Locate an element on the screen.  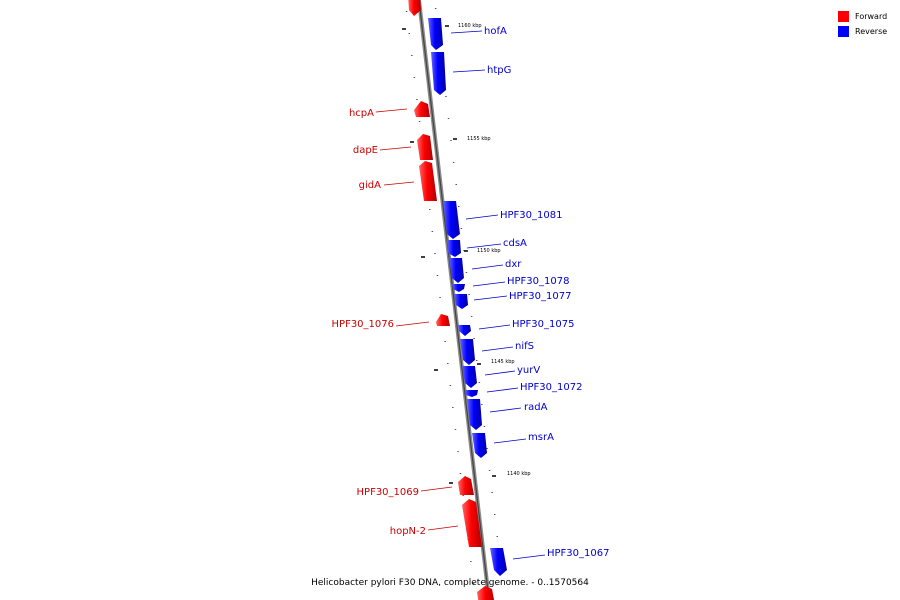
gene-label-HPF30_1077: HPF30_1077 is located at coordinates (540, 296).